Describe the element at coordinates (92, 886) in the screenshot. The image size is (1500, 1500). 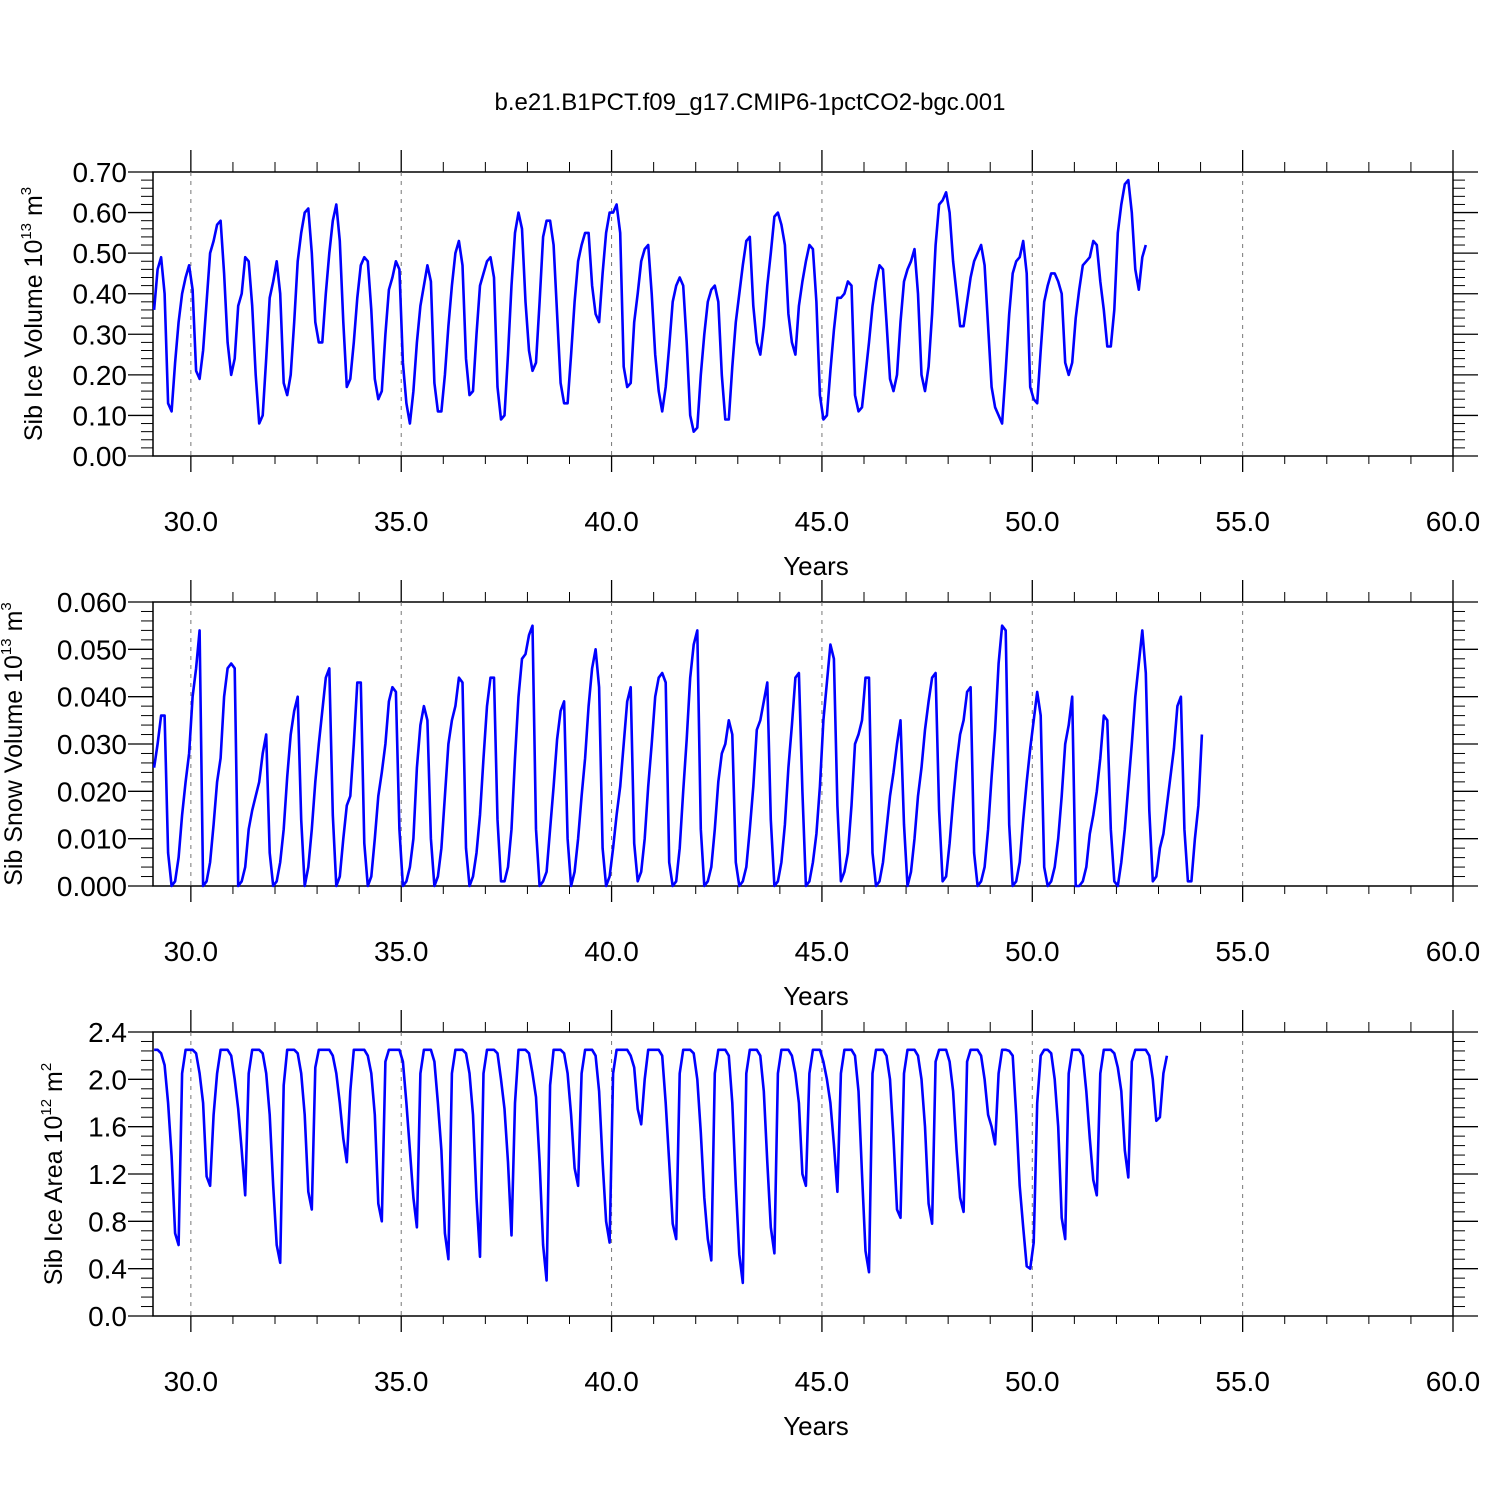
I see `y-tick-label: 0.000` at that location.